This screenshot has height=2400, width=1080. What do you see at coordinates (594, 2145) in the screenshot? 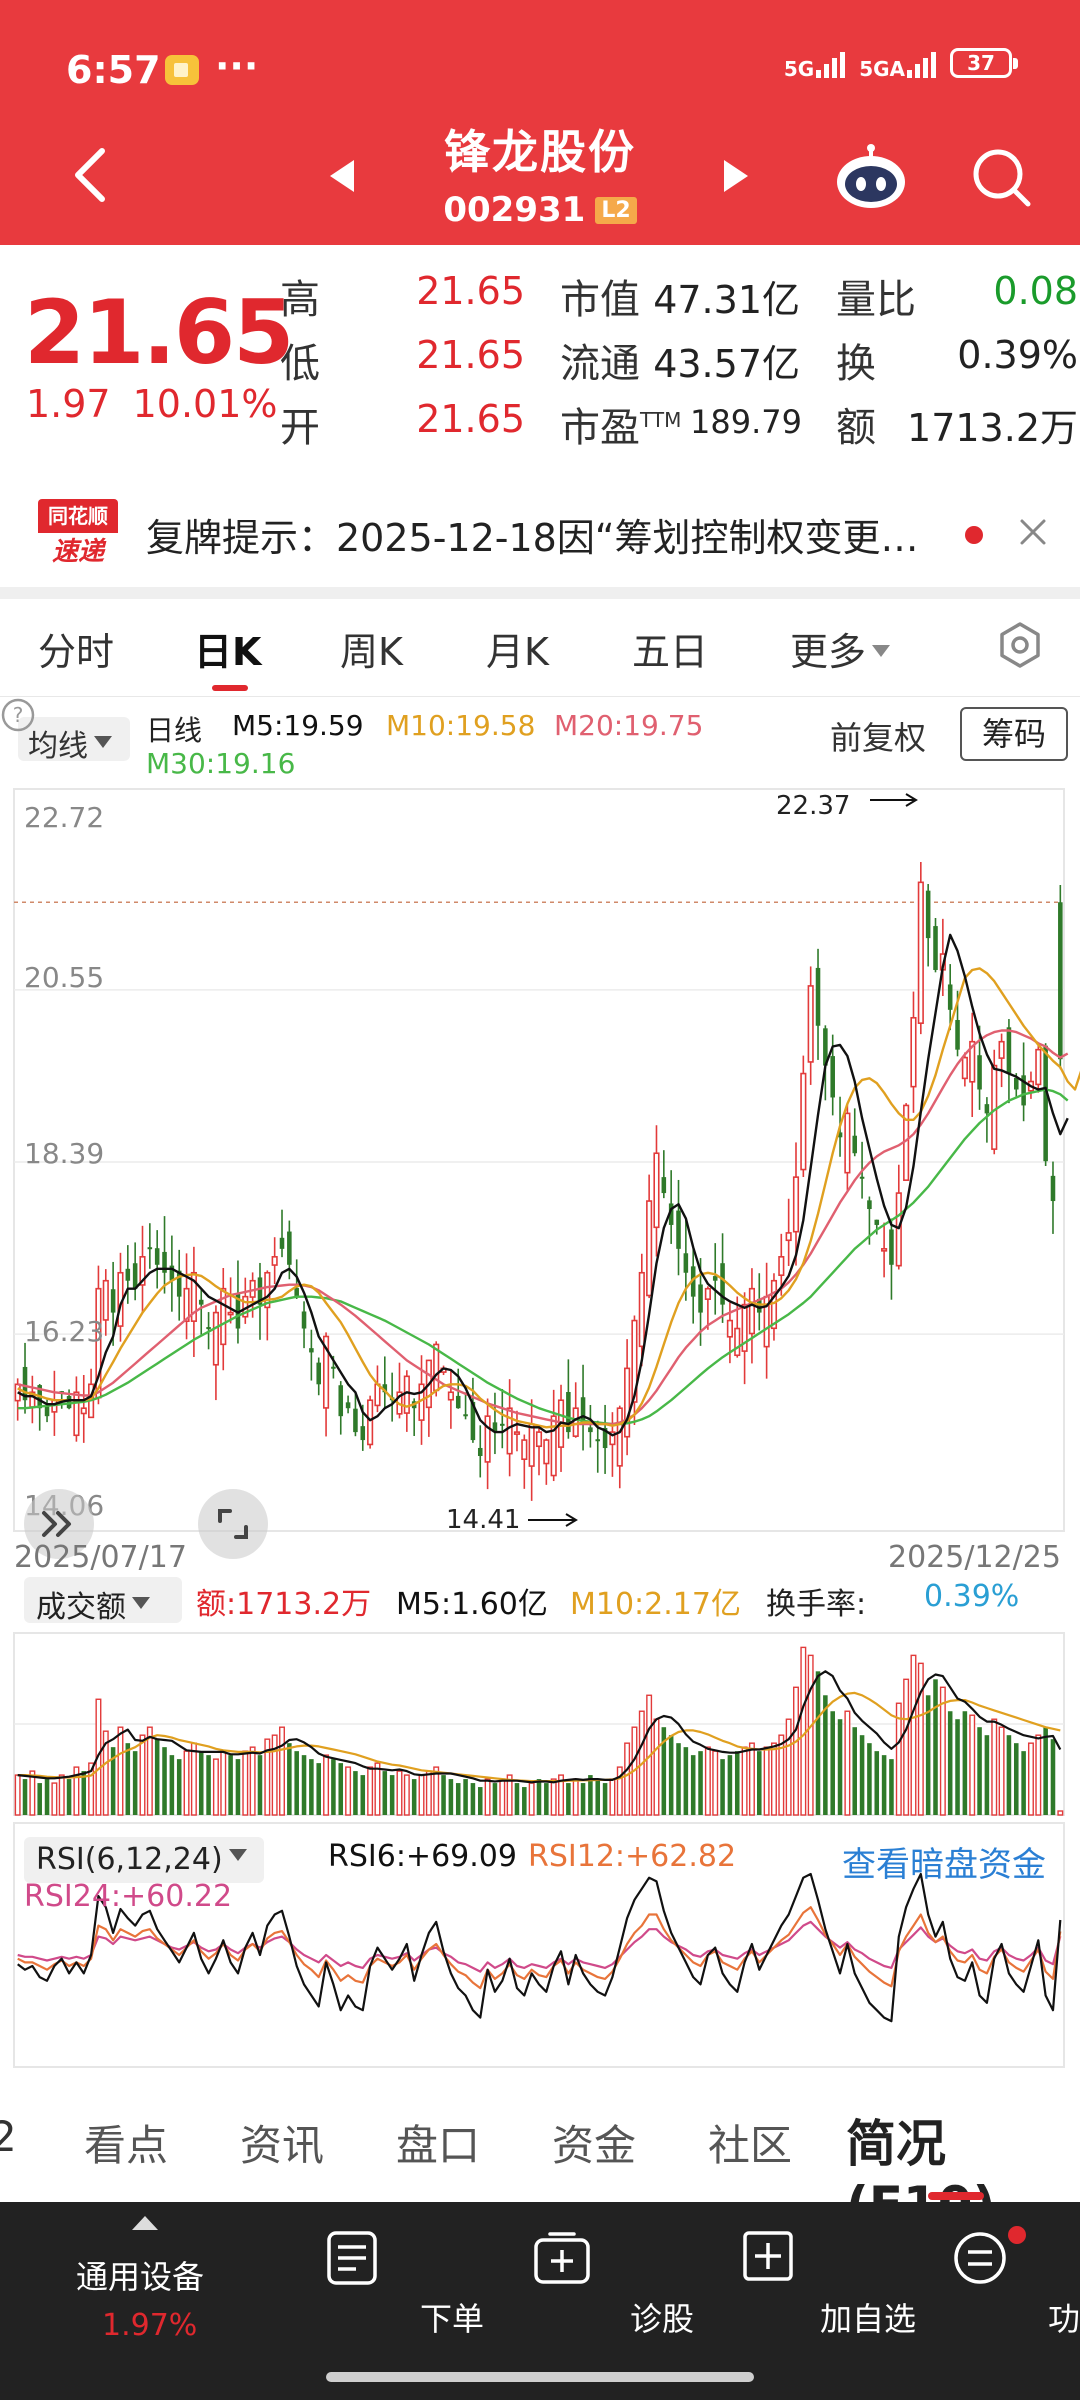
I see `info-tab-funds: 资金` at bounding box center [594, 2145].